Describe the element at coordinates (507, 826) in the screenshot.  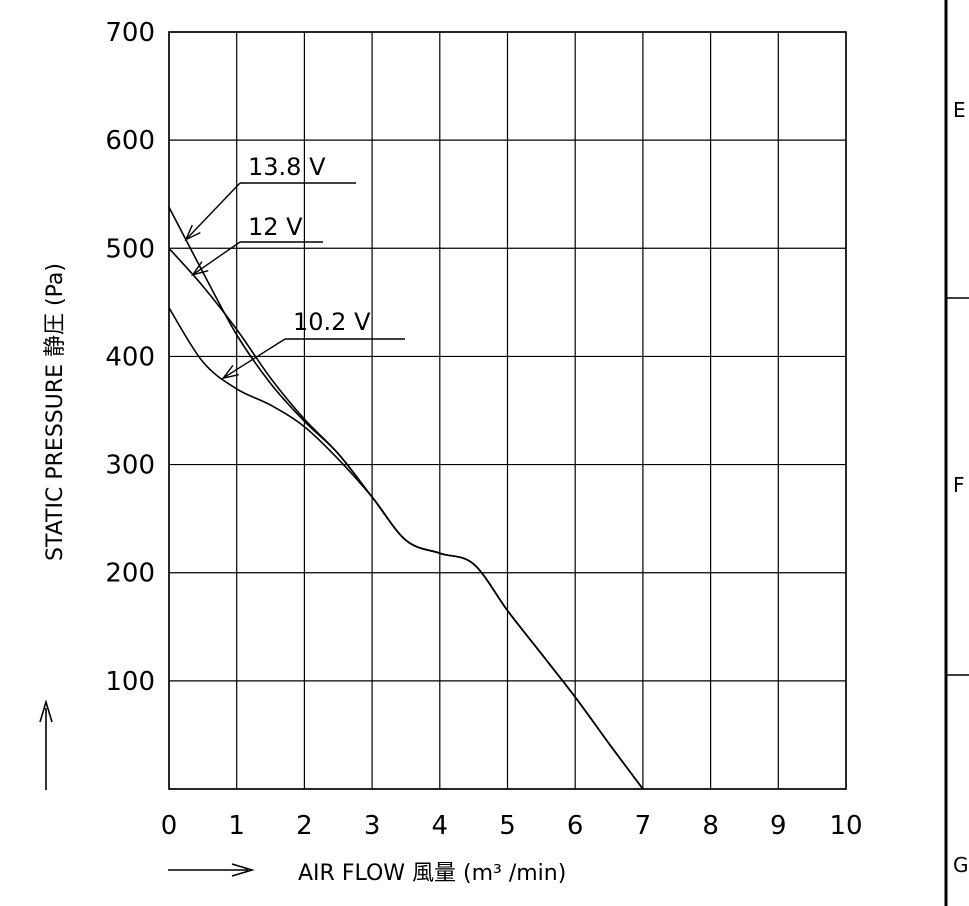
I see `x-tick-label: 5` at that location.